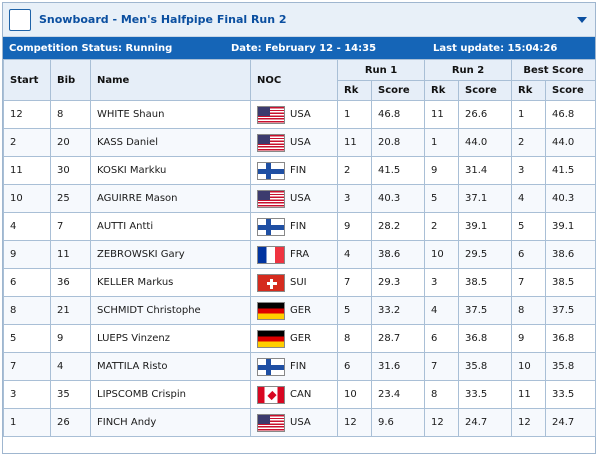  I want to click on run2-score: 39.1, so click(485, 226).